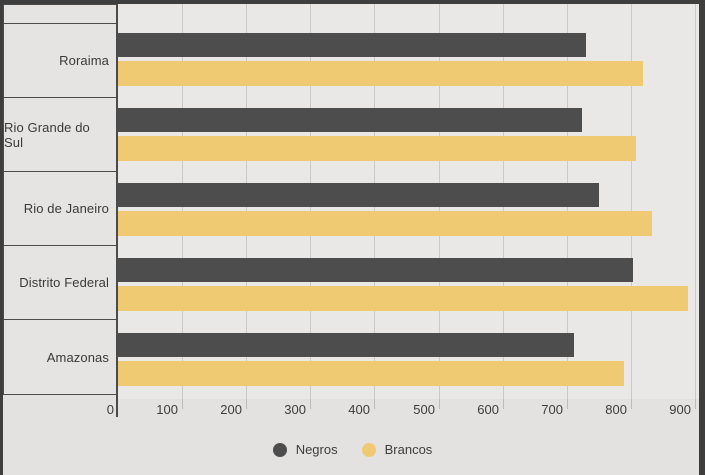  Describe the element at coordinates (60, 14) in the screenshot. I see `category-box-filler` at that location.